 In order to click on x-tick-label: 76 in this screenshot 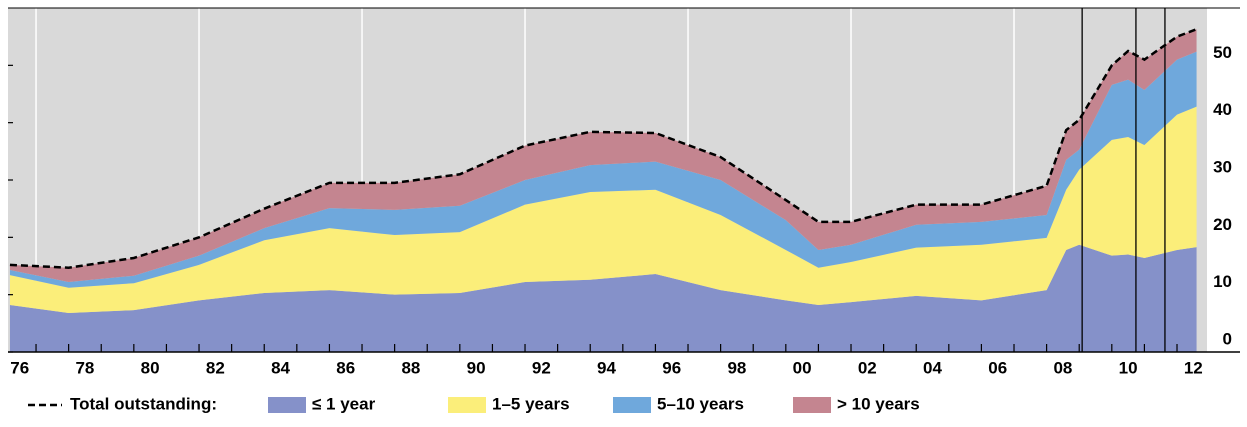, I will do `click(19, 367)`.